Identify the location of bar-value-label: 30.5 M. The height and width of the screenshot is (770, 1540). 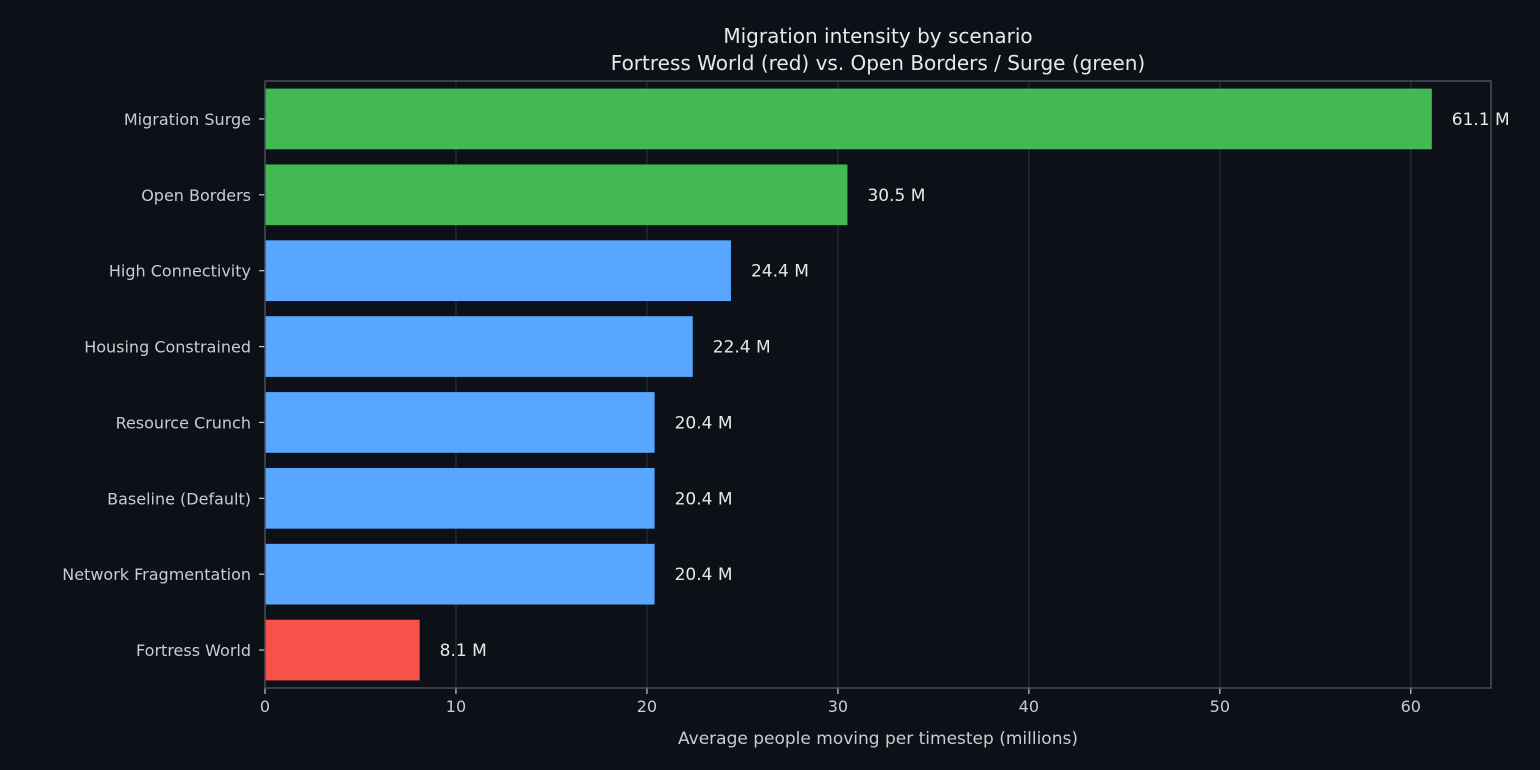
(896, 196).